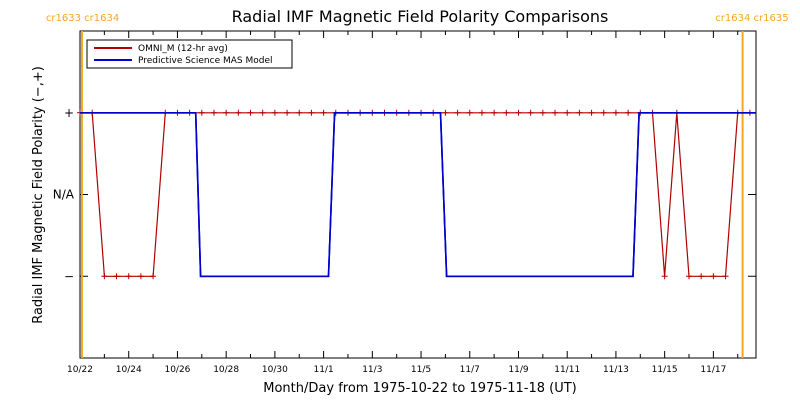 The image size is (800, 400). What do you see at coordinates (205, 61) in the screenshot?
I see `legend-label-mas: Predictive Science MAS Model` at bounding box center [205, 61].